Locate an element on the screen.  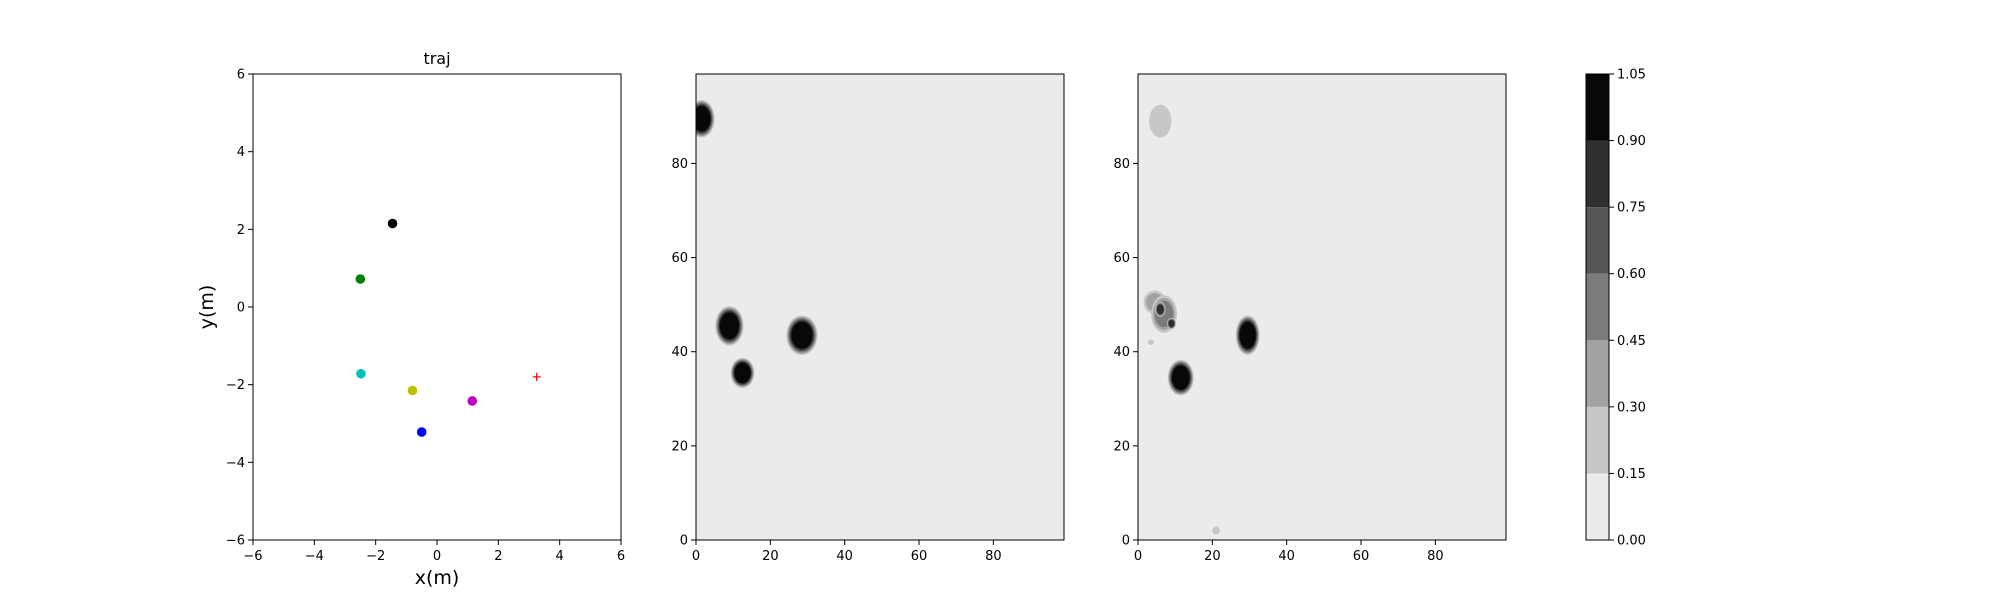
colorbar-tick-label: 0.15 is located at coordinates (1631, 474).